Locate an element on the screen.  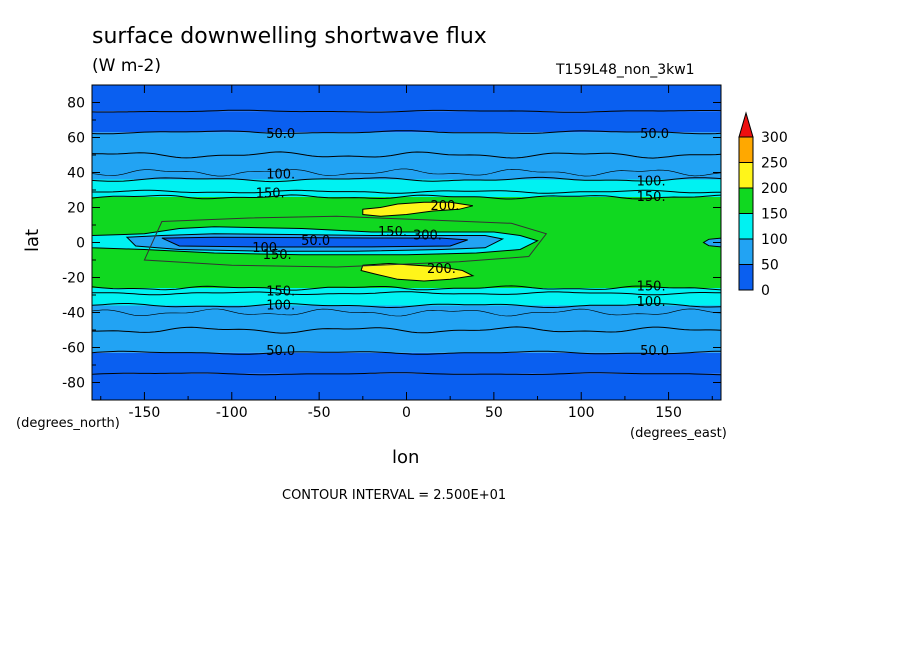
contour-line-n1 is located at coordinates (406, 132).